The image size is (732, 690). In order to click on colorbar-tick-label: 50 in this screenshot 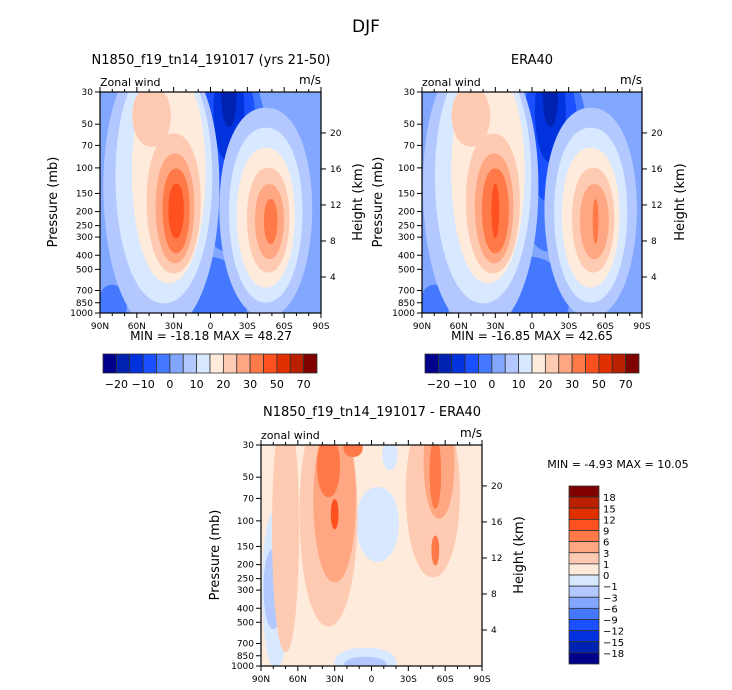, I will do `click(277, 384)`.